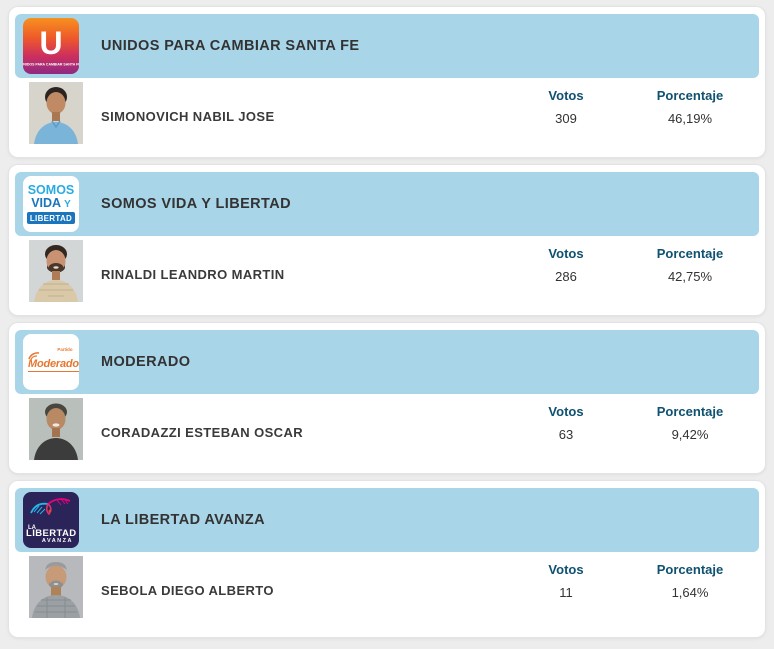  What do you see at coordinates (690, 107) in the screenshot?
I see `percentage-column: Porcentaje 46,19%` at bounding box center [690, 107].